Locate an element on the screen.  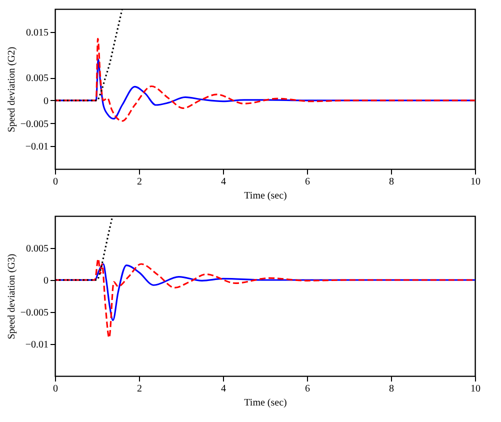
y-axis-title: Speed deviation (G2) is located at coordinates (12, 89).